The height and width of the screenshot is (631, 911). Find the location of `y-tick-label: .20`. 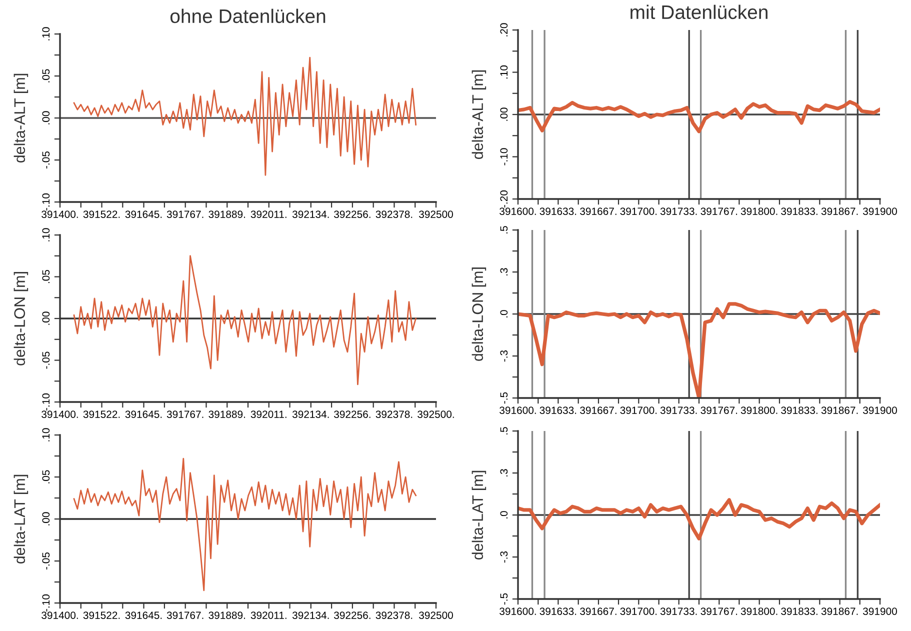

y-tick-label: .20 is located at coordinates (504, 29).